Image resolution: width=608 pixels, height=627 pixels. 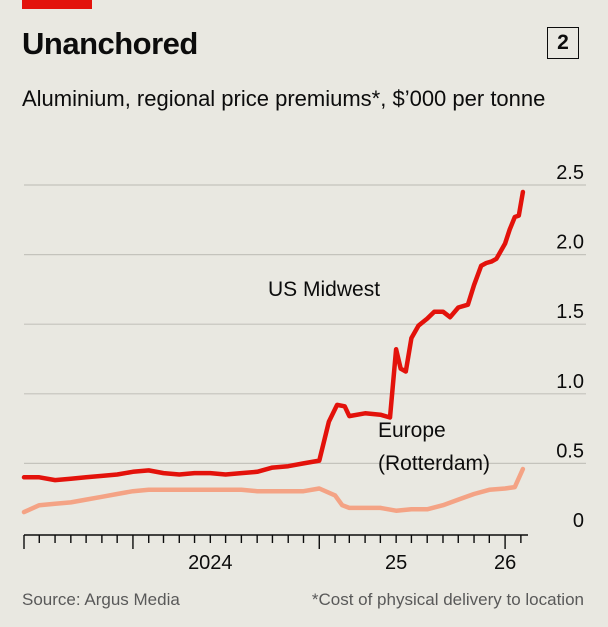 What do you see at coordinates (379, 376) in the screenshot?
I see `series-labels: US Midwest Europe (Rotterdam)` at bounding box center [379, 376].